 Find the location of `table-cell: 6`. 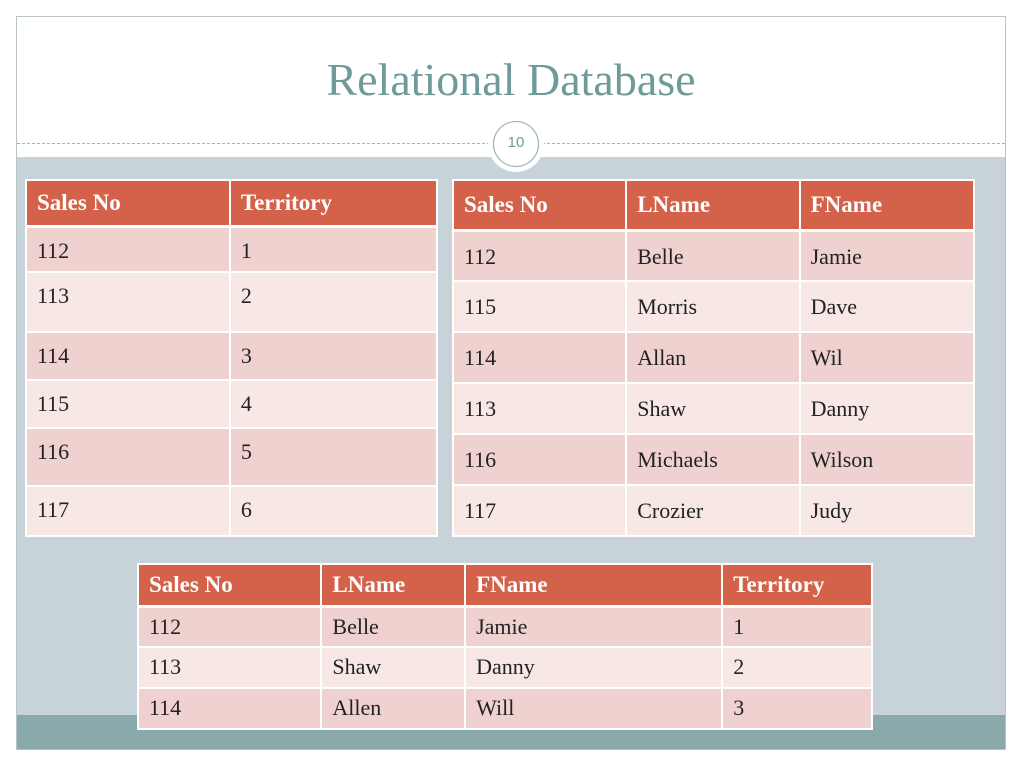

table-cell: 6 is located at coordinates (333, 511).